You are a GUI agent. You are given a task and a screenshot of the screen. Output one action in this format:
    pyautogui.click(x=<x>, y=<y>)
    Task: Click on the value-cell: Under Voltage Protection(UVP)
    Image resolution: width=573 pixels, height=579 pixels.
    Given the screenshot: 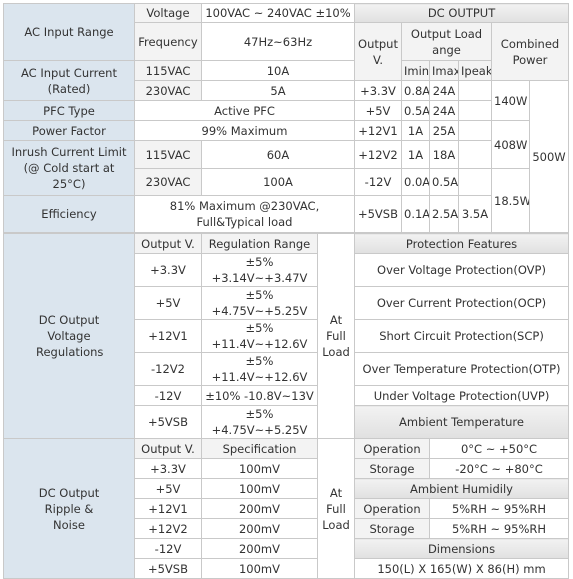 What is the action you would take?
    pyautogui.click(x=461, y=395)
    